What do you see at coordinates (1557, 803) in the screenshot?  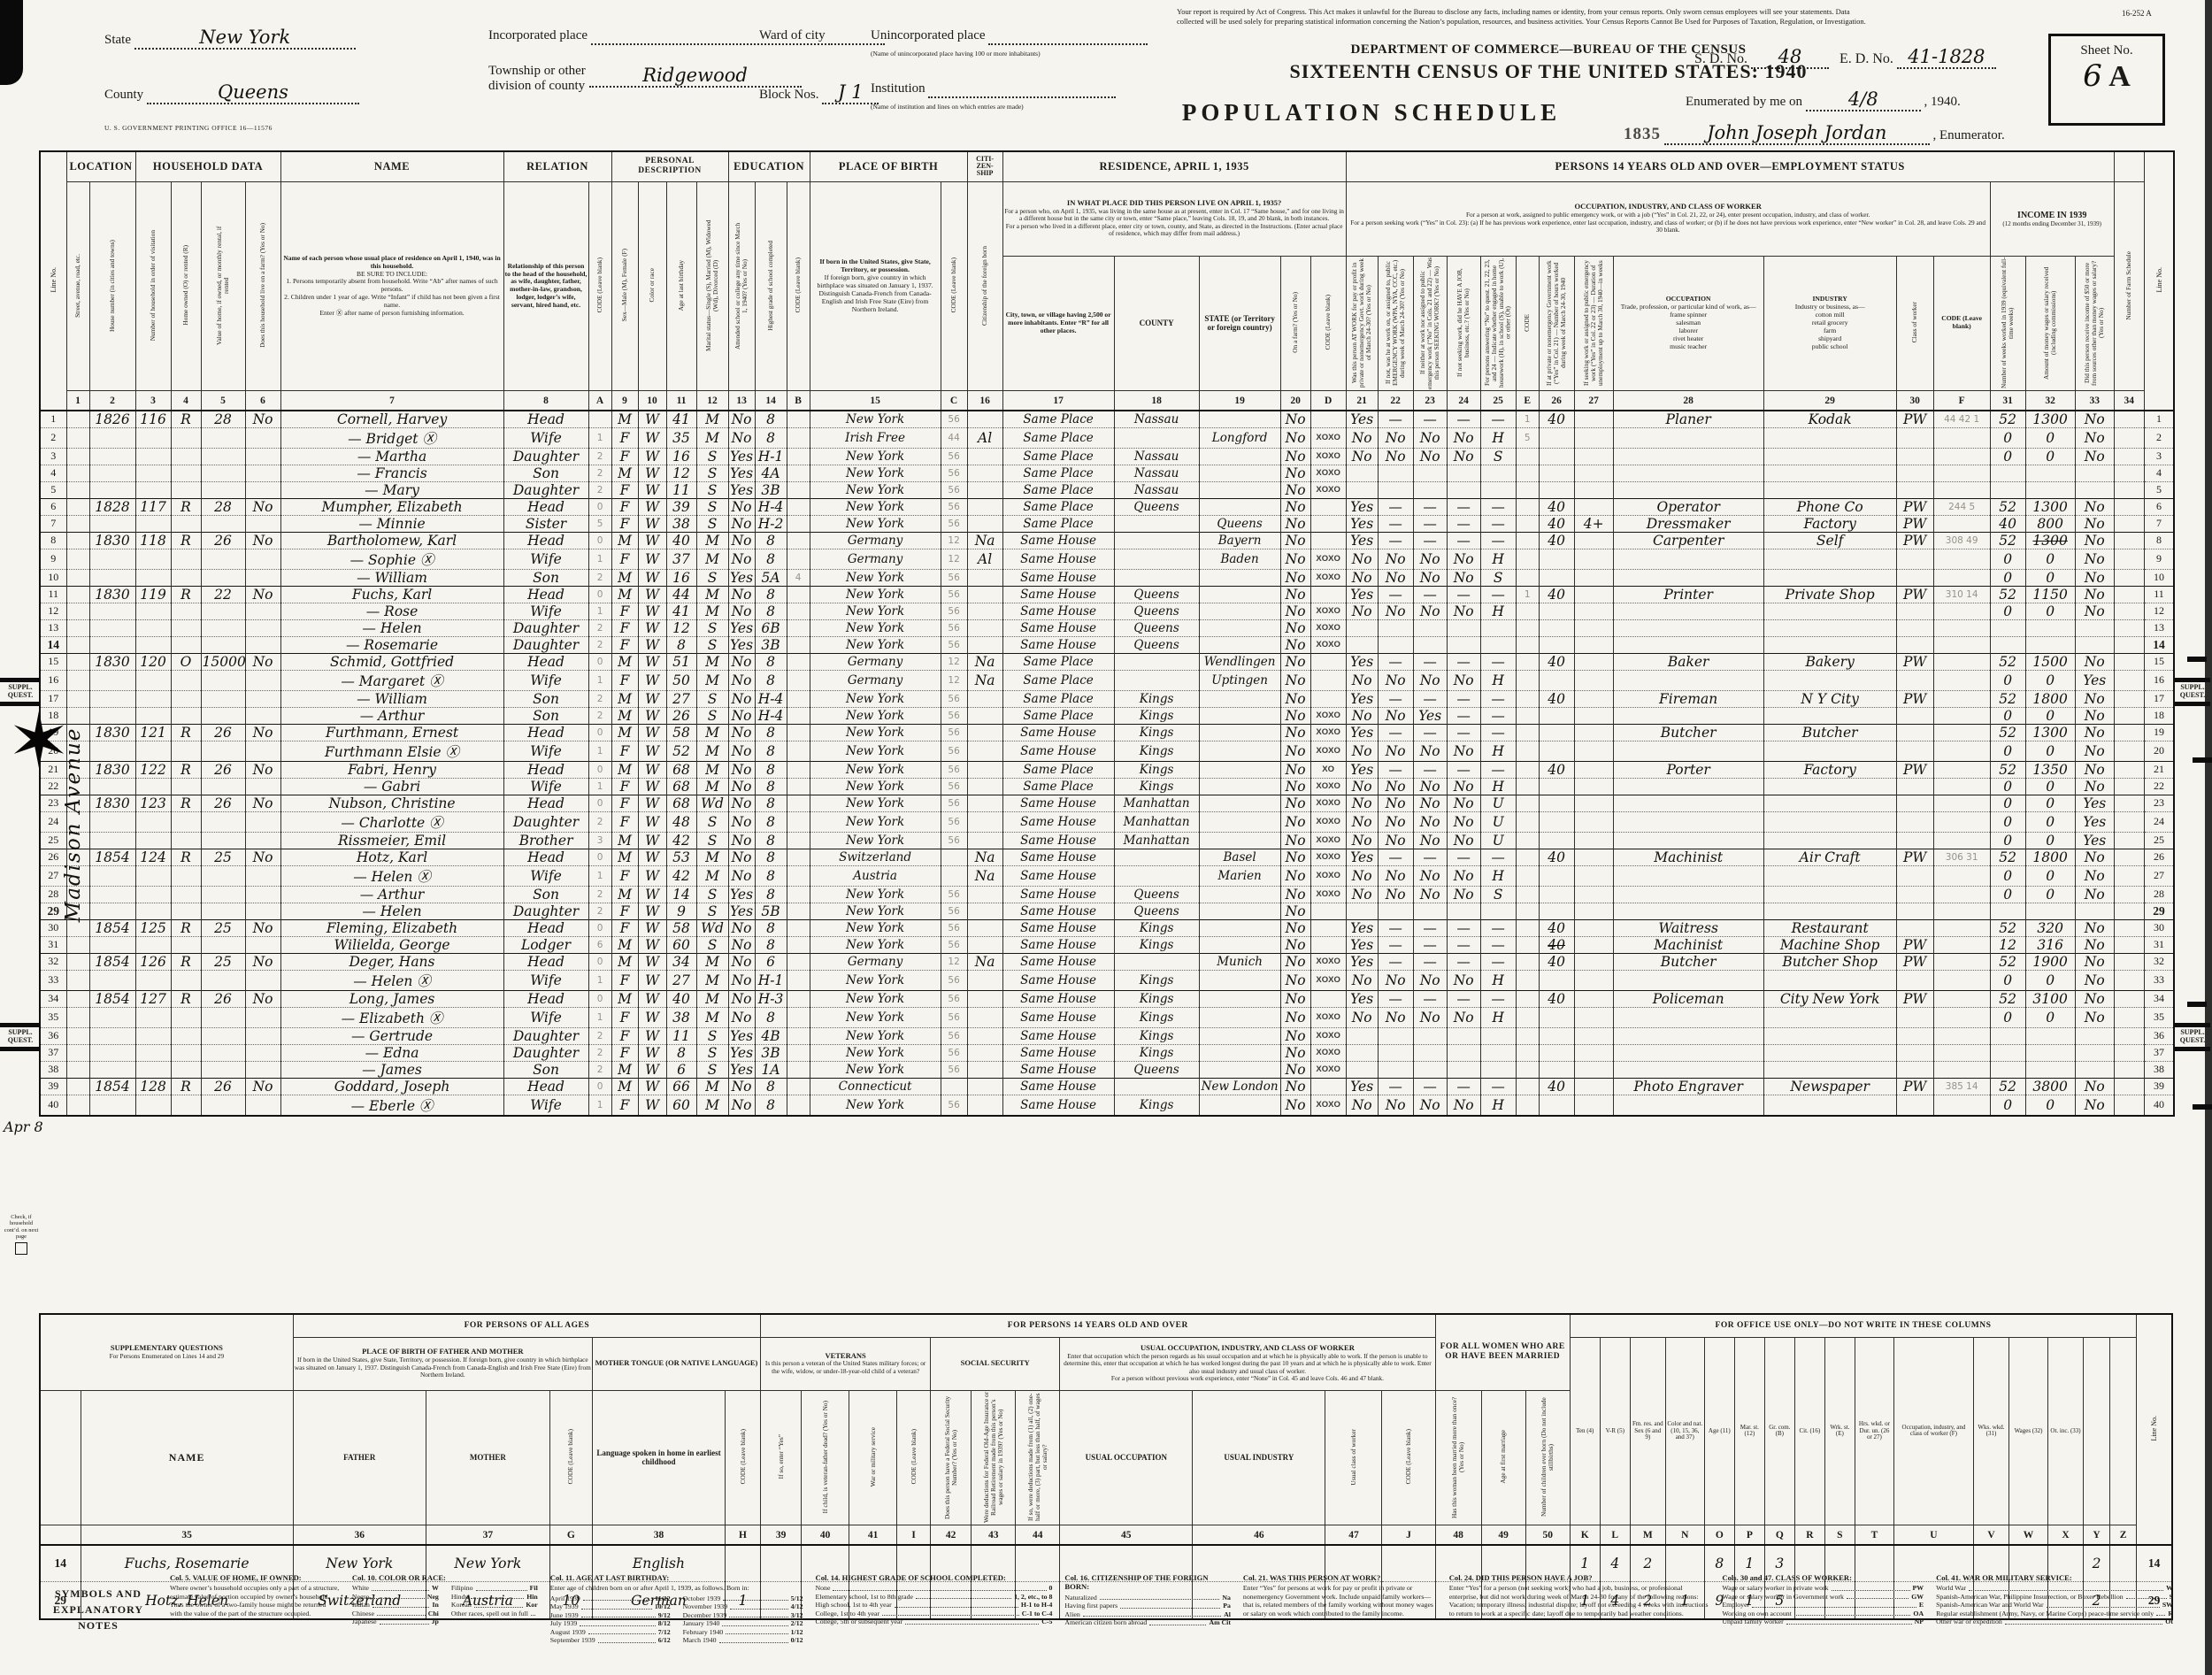 I see `cell-hrs` at bounding box center [1557, 803].